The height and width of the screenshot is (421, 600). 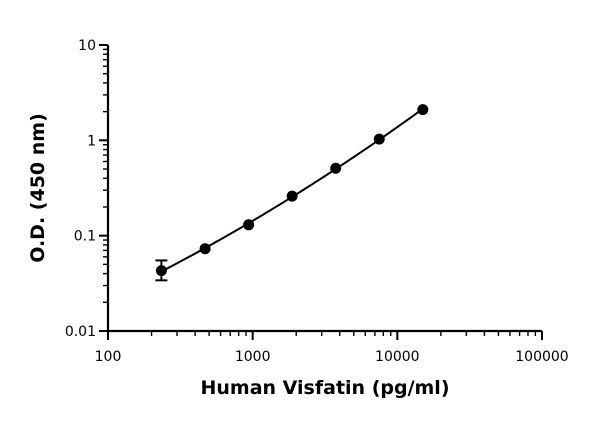 What do you see at coordinates (38, 188) in the screenshot?
I see `y-axis-title: O.D. (450 nm)` at bounding box center [38, 188].